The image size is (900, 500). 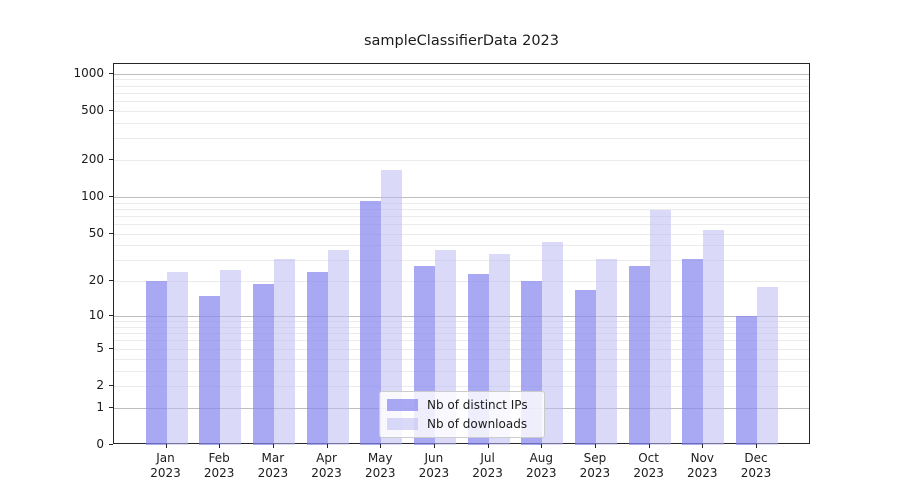 I want to click on x-tick-label: Mar 2023, so click(x=273, y=465).